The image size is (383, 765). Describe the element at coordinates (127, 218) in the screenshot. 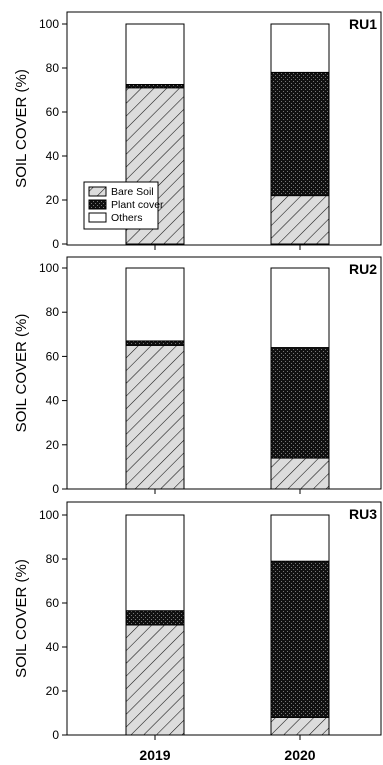

I see `legend-label: Others` at that location.